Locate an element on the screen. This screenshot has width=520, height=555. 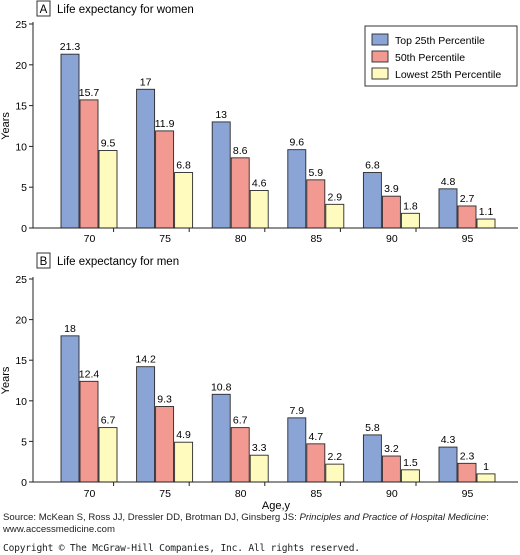
bar-value-label: 18 is located at coordinates (70, 329).